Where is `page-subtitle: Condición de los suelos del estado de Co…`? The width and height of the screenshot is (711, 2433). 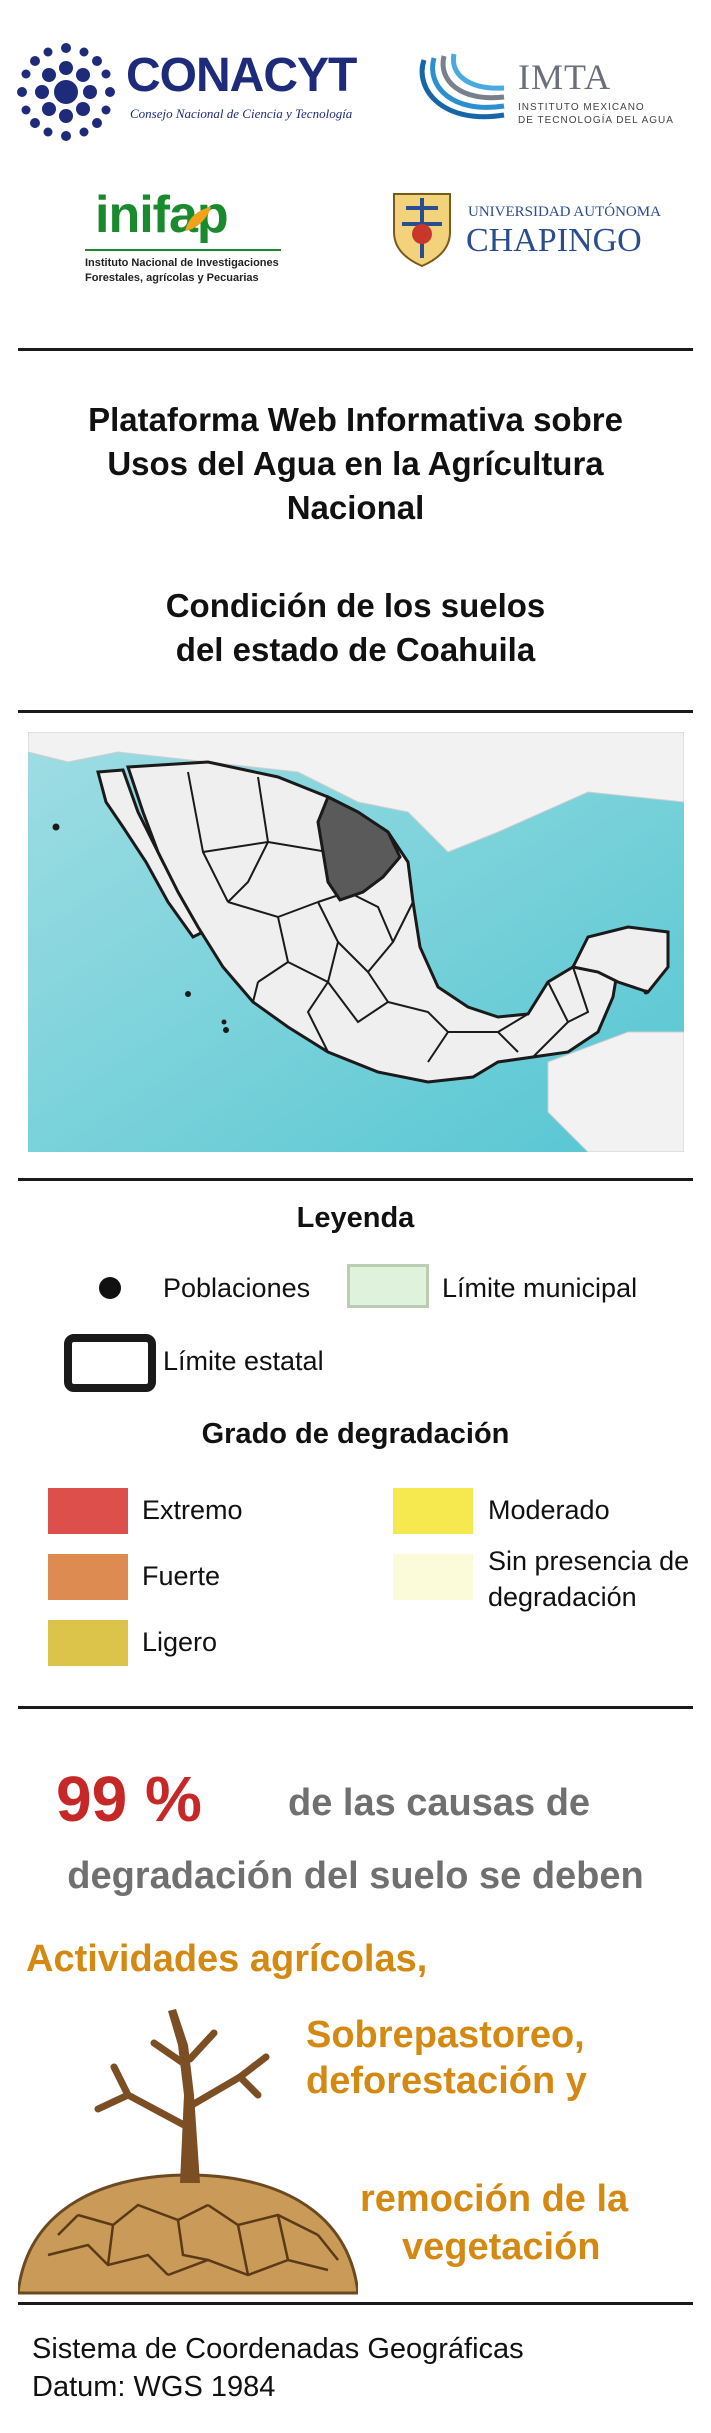
page-subtitle: Condición de los suelos del estado de Co… is located at coordinates (355, 628).